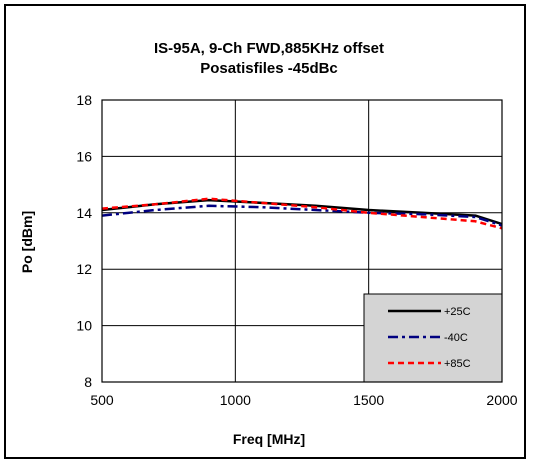 Image resolution: width=534 pixels, height=469 pixels. Describe the element at coordinates (84, 326) in the screenshot. I see `y-tick-label: 10` at that location.